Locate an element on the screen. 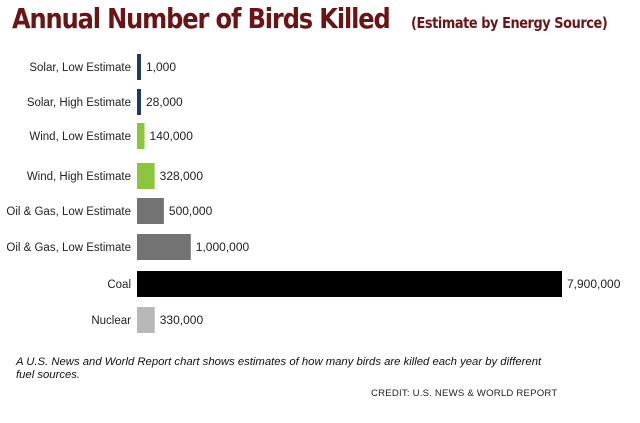  value-label: 328,000 is located at coordinates (182, 176).